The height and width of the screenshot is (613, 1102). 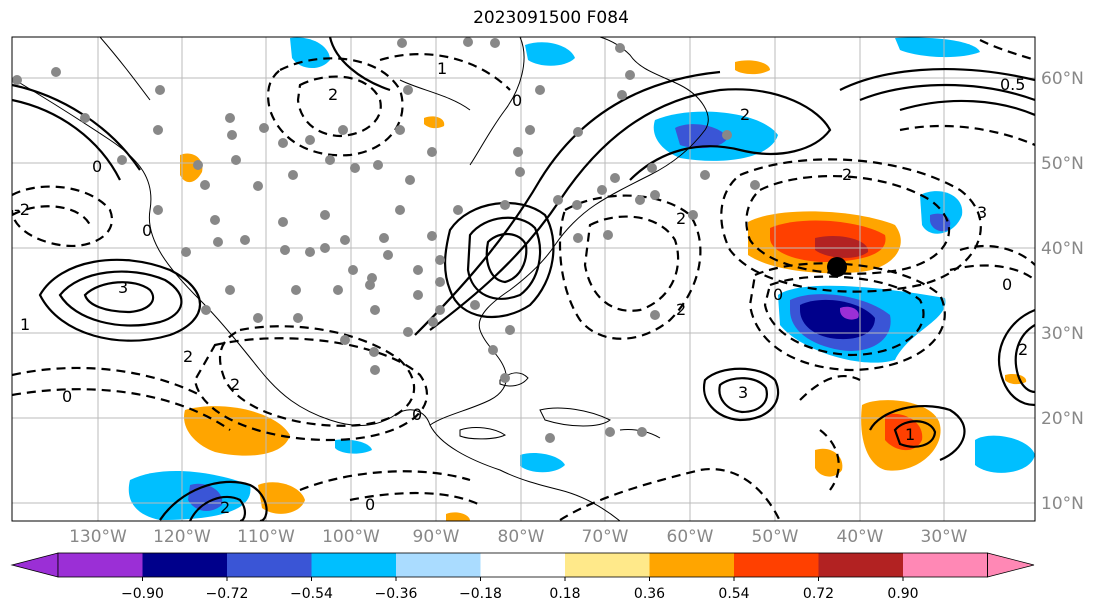 What do you see at coordinates (1062, 164) in the screenshot?
I see `lat-label: 50°N` at bounding box center [1062, 164].